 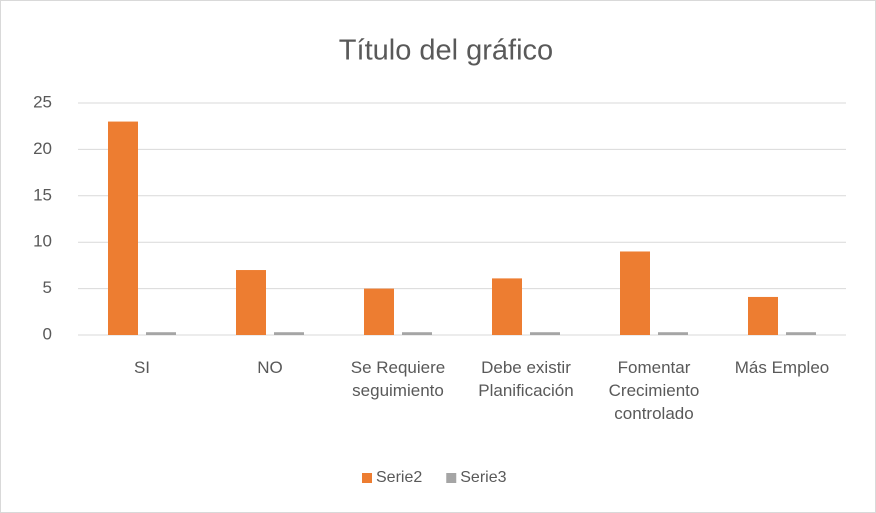 What do you see at coordinates (483, 477) in the screenshot?
I see `legend-label: Serie3` at bounding box center [483, 477].